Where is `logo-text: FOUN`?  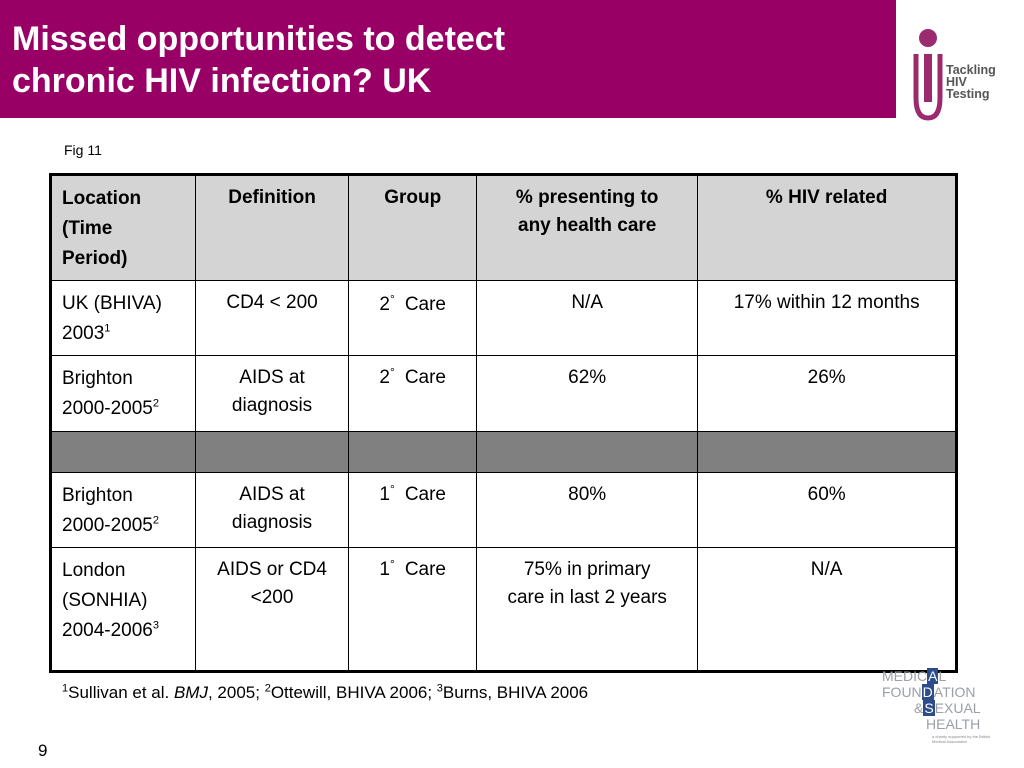 logo-text: FOUN is located at coordinates (902, 692).